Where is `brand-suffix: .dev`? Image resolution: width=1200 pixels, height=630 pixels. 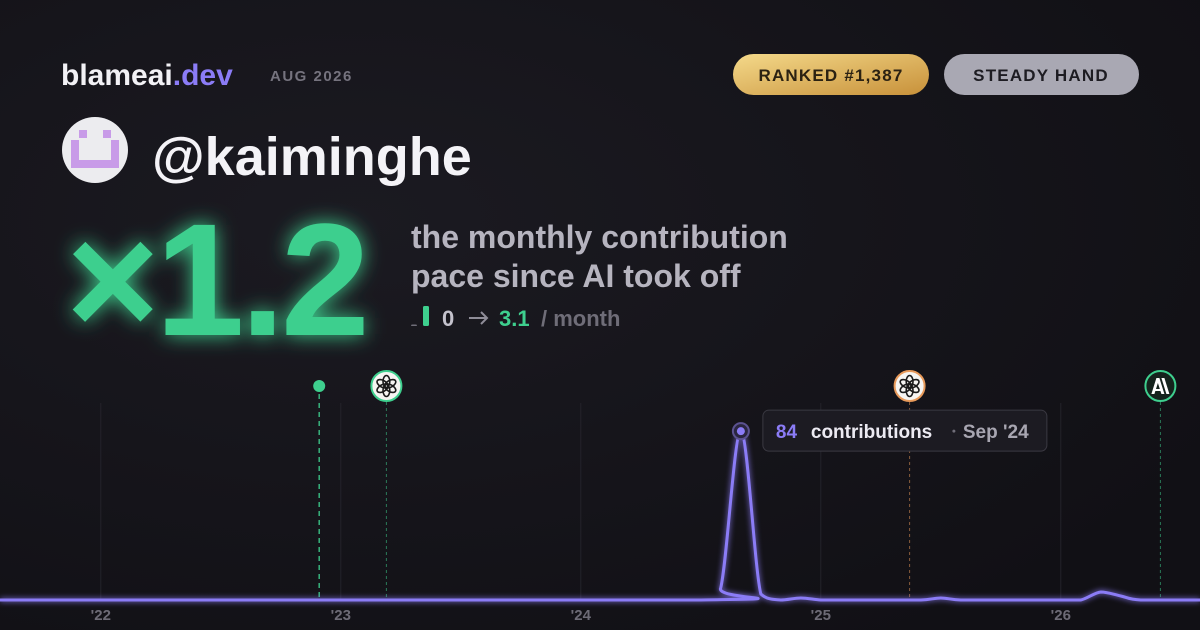
brand-suffix: .dev is located at coordinates (203, 75).